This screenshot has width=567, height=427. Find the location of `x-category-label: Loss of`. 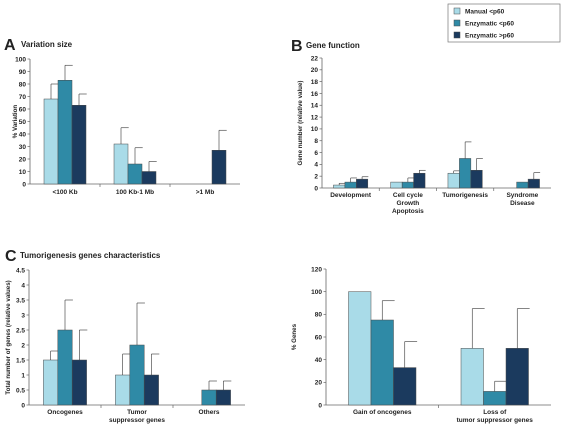

x-category-label: Loss of is located at coordinates (495, 412).